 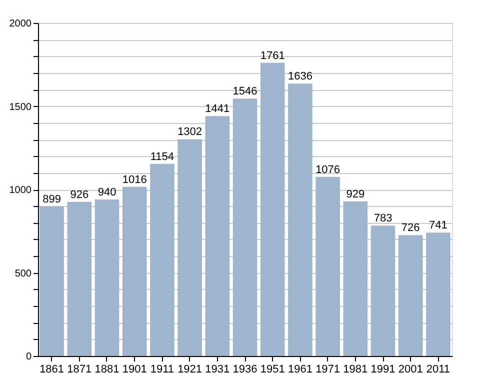 I want to click on x-tick-label: 2001, so click(x=410, y=368).